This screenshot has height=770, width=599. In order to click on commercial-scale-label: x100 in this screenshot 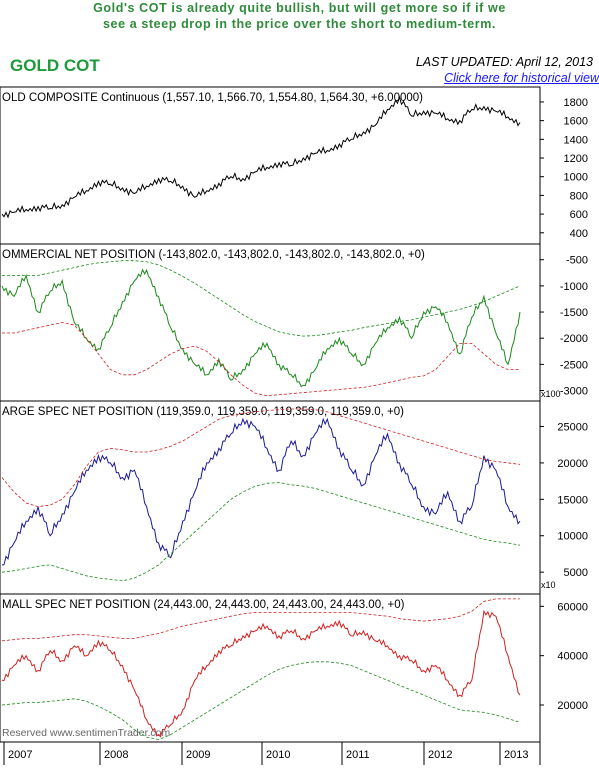, I will do `click(551, 394)`.